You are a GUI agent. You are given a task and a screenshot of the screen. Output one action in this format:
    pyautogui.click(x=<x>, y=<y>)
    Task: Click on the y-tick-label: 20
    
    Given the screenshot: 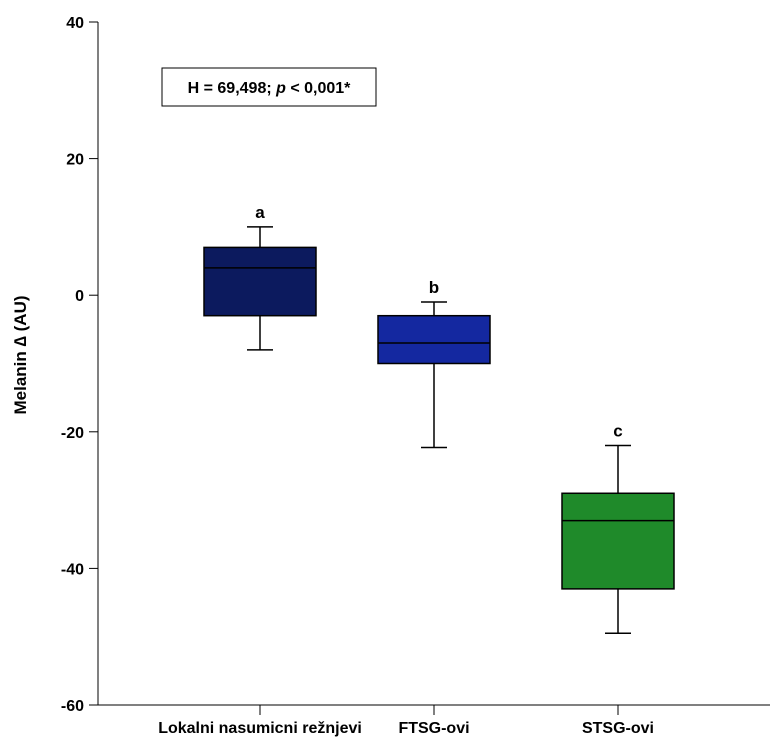 What is the action you would take?
    pyautogui.click(x=75, y=160)
    